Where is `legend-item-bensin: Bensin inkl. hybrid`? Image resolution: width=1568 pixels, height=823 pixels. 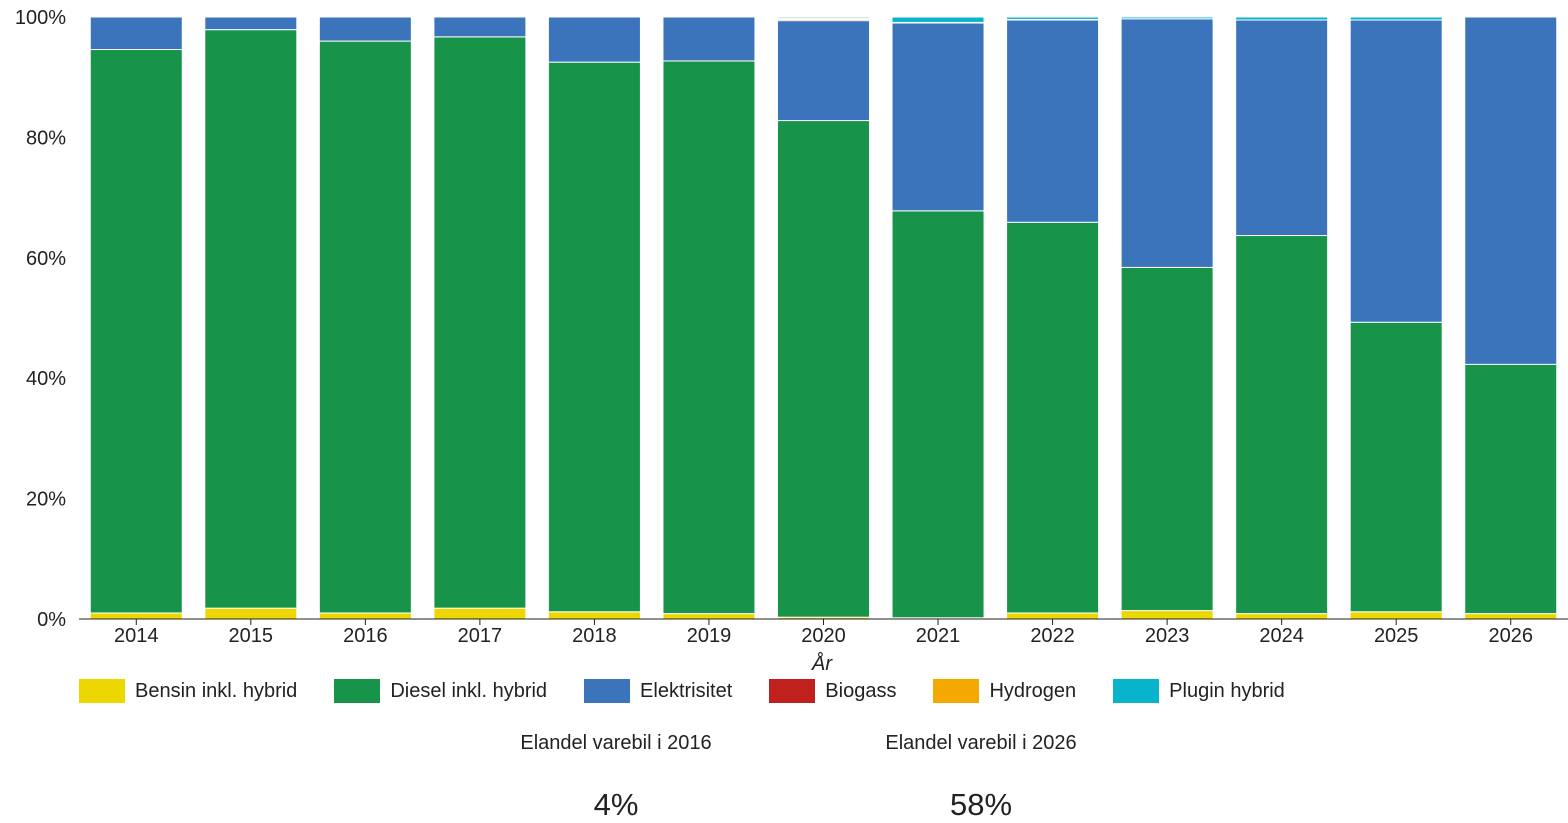 legend-item-bensin: Bensin inkl. hybrid is located at coordinates (188, 691).